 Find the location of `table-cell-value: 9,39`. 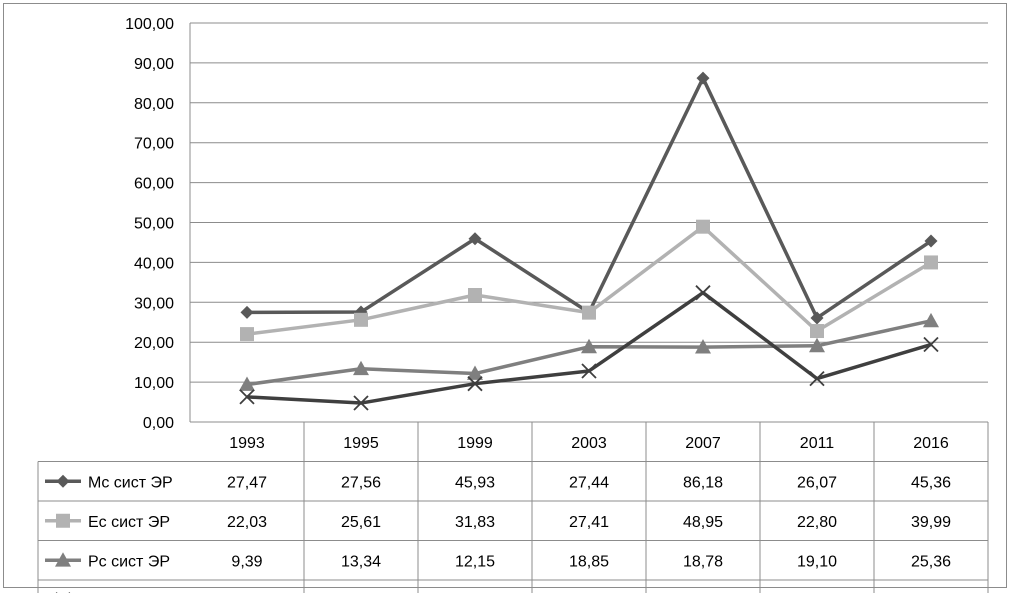

table-cell-value: 9,39 is located at coordinates (246, 561).